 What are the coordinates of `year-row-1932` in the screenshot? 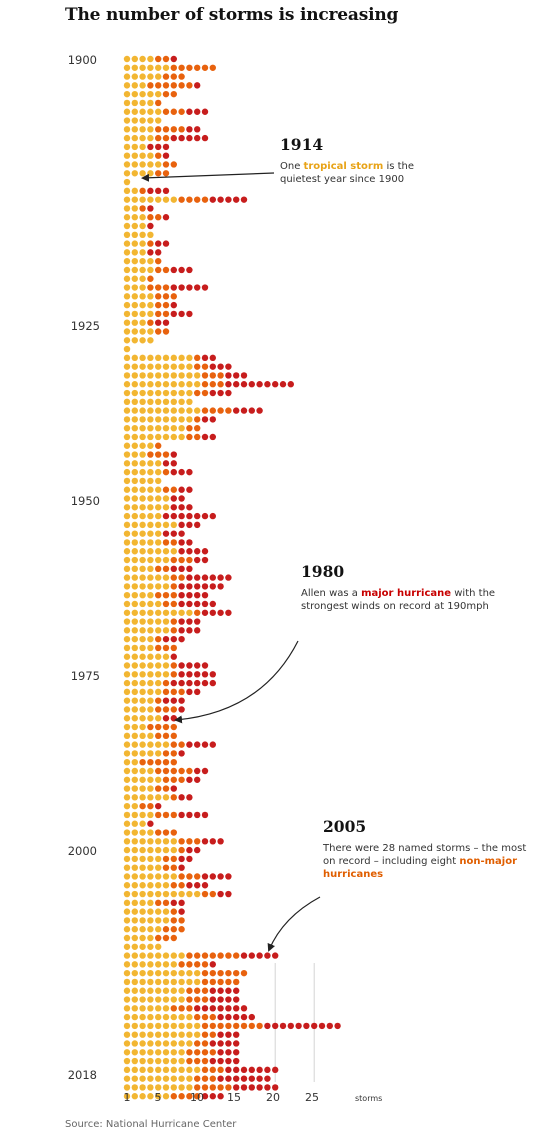 It's located at (138, 340).